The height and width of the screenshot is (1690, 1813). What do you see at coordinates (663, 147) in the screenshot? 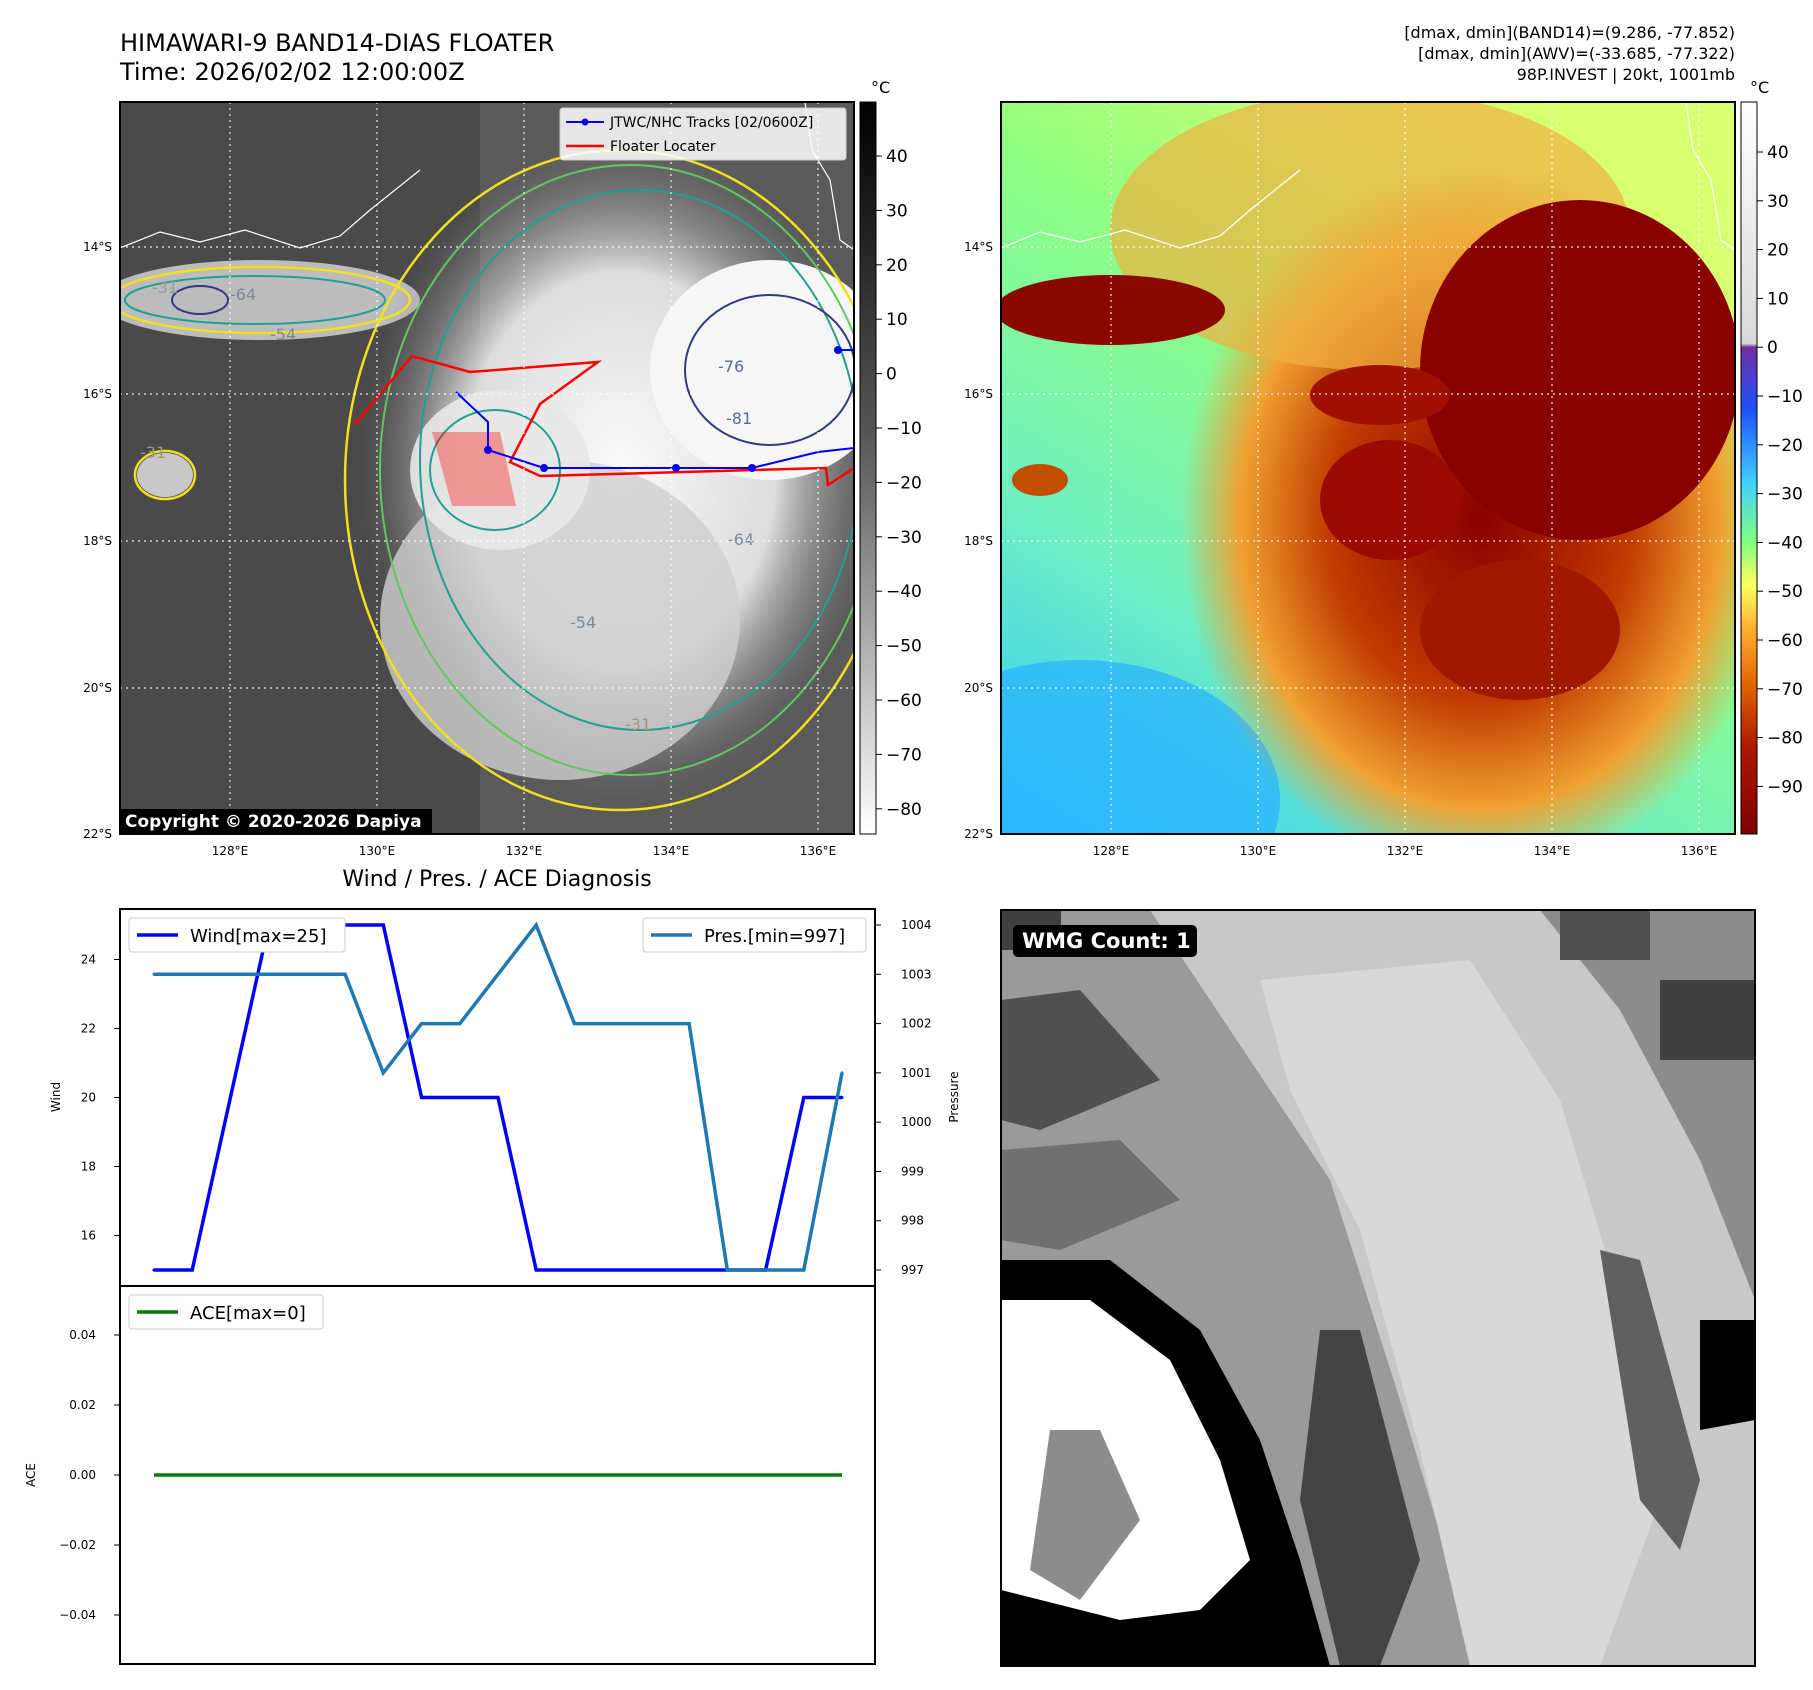
I see `legend-floater-label: Floater Locater` at bounding box center [663, 147].